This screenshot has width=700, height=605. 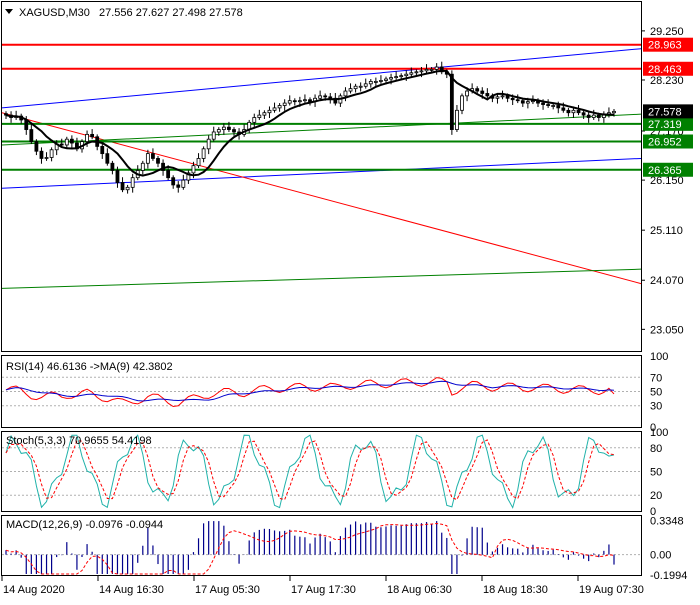 I want to click on stoch-tick-label: 100, so click(x=659, y=433).